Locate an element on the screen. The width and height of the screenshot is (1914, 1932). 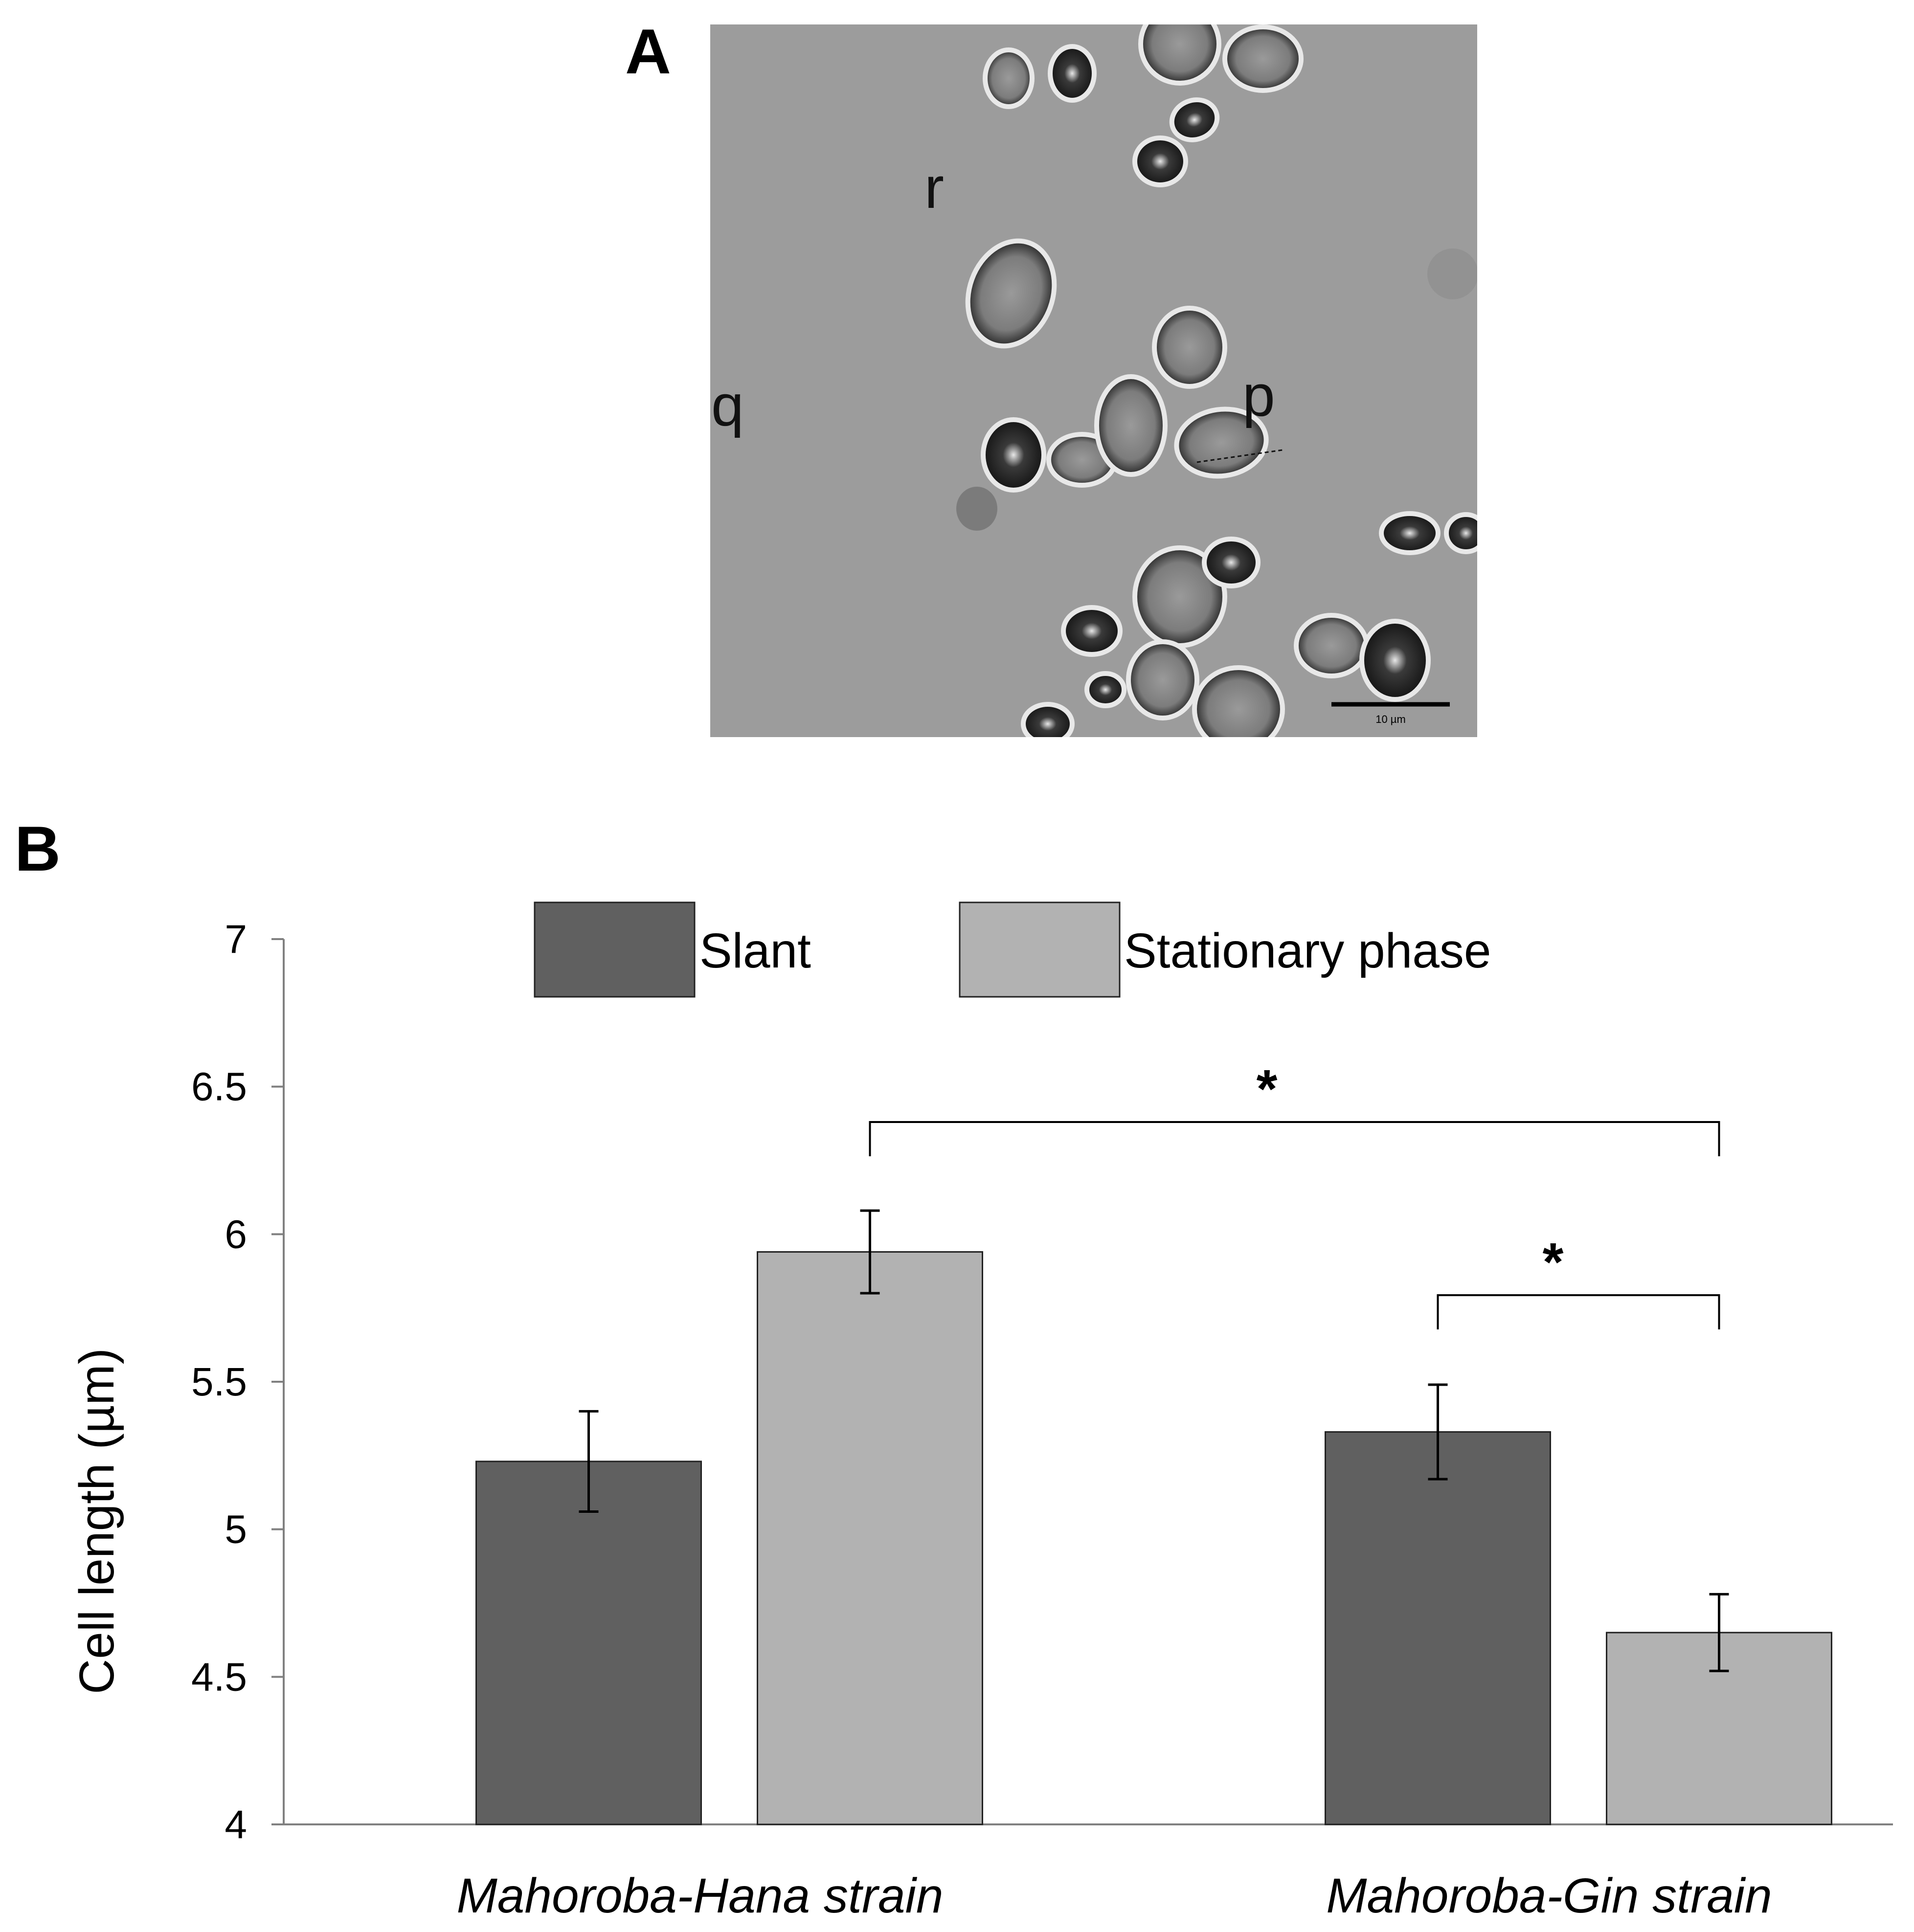
cell-label-r: r is located at coordinates (934, 188).